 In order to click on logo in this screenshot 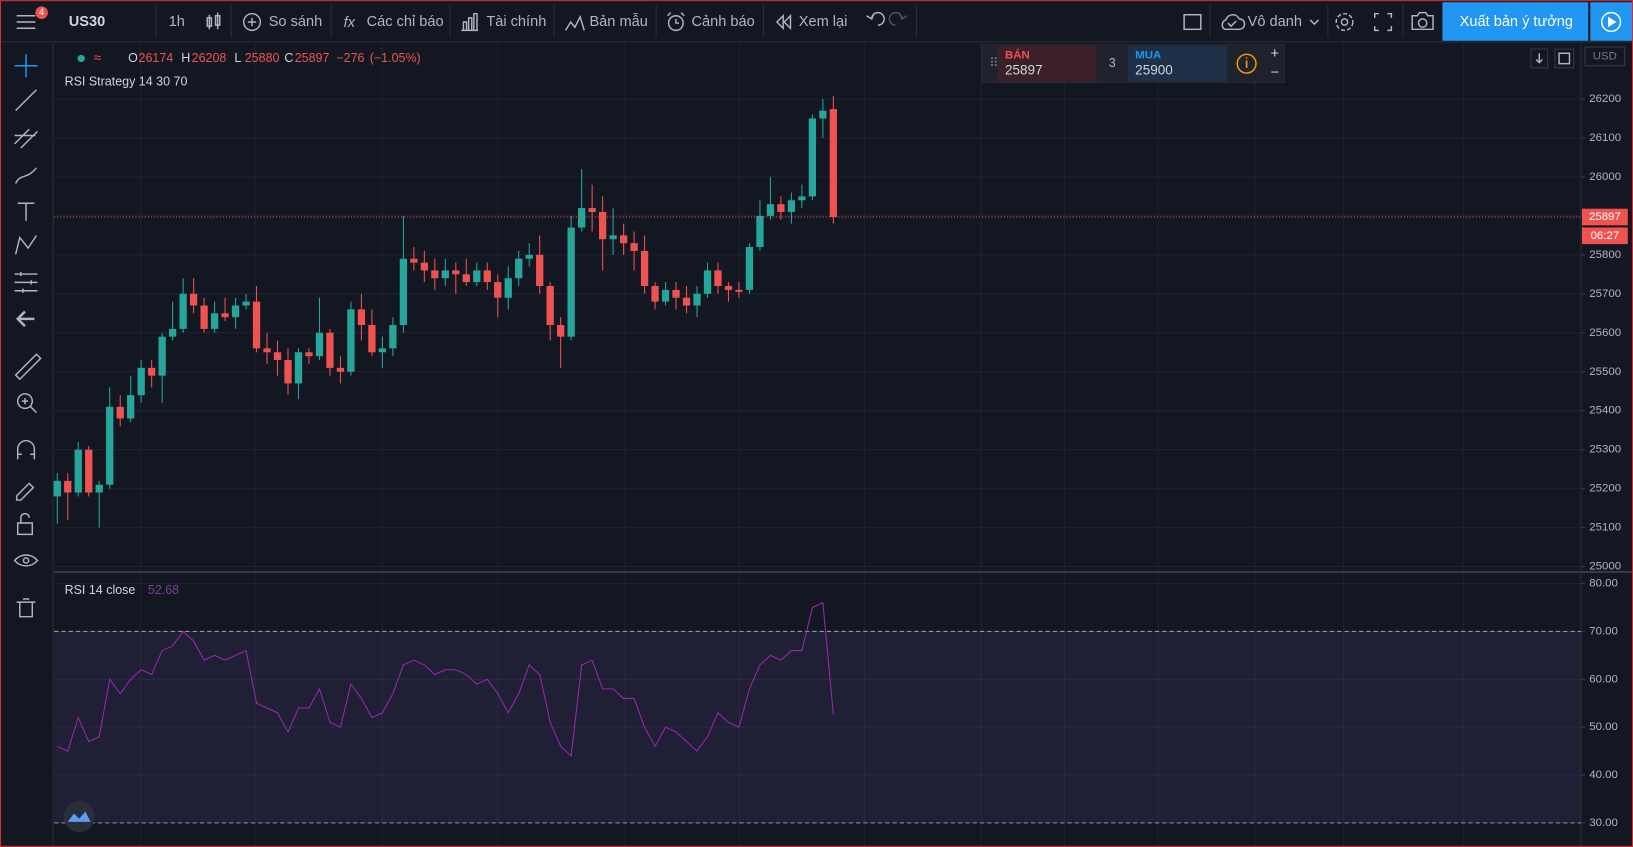, I will do `click(79, 817)`.